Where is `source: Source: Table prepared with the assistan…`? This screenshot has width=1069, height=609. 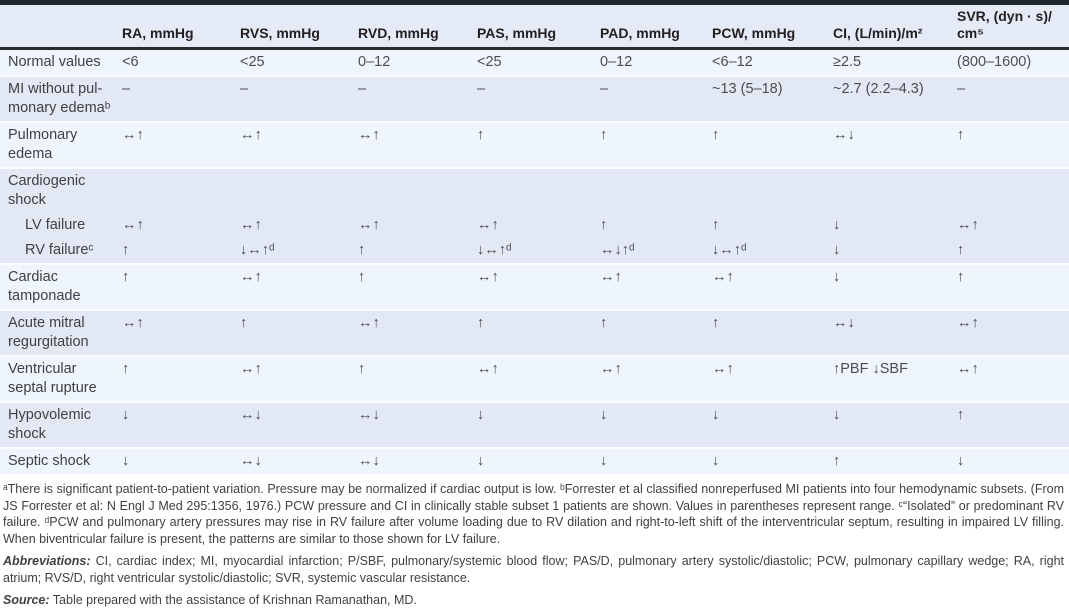
source: Source: Table prepared with the assistan… is located at coordinates (533, 600).